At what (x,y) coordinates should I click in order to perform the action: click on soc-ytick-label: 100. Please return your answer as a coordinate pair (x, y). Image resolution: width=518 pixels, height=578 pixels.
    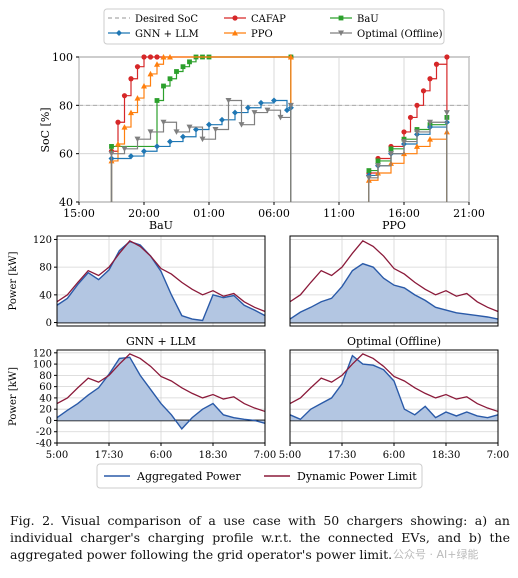
    Looking at the image, I should click on (62, 57).